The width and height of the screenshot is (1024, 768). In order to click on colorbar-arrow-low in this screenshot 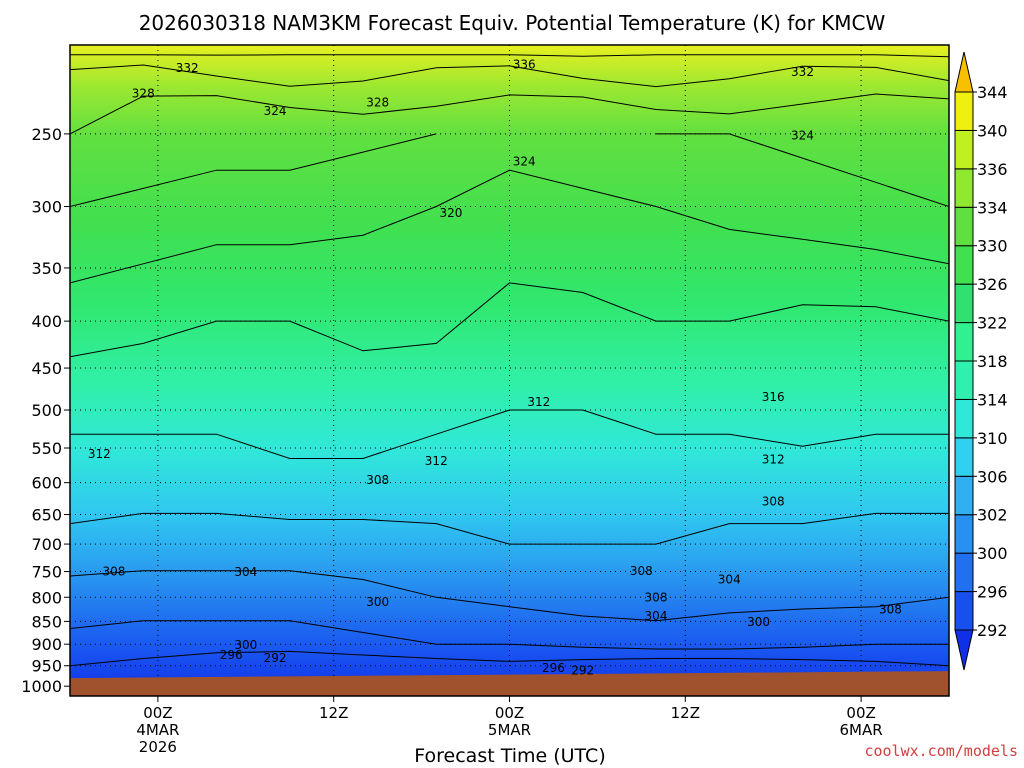, I will do `click(964, 650)`.